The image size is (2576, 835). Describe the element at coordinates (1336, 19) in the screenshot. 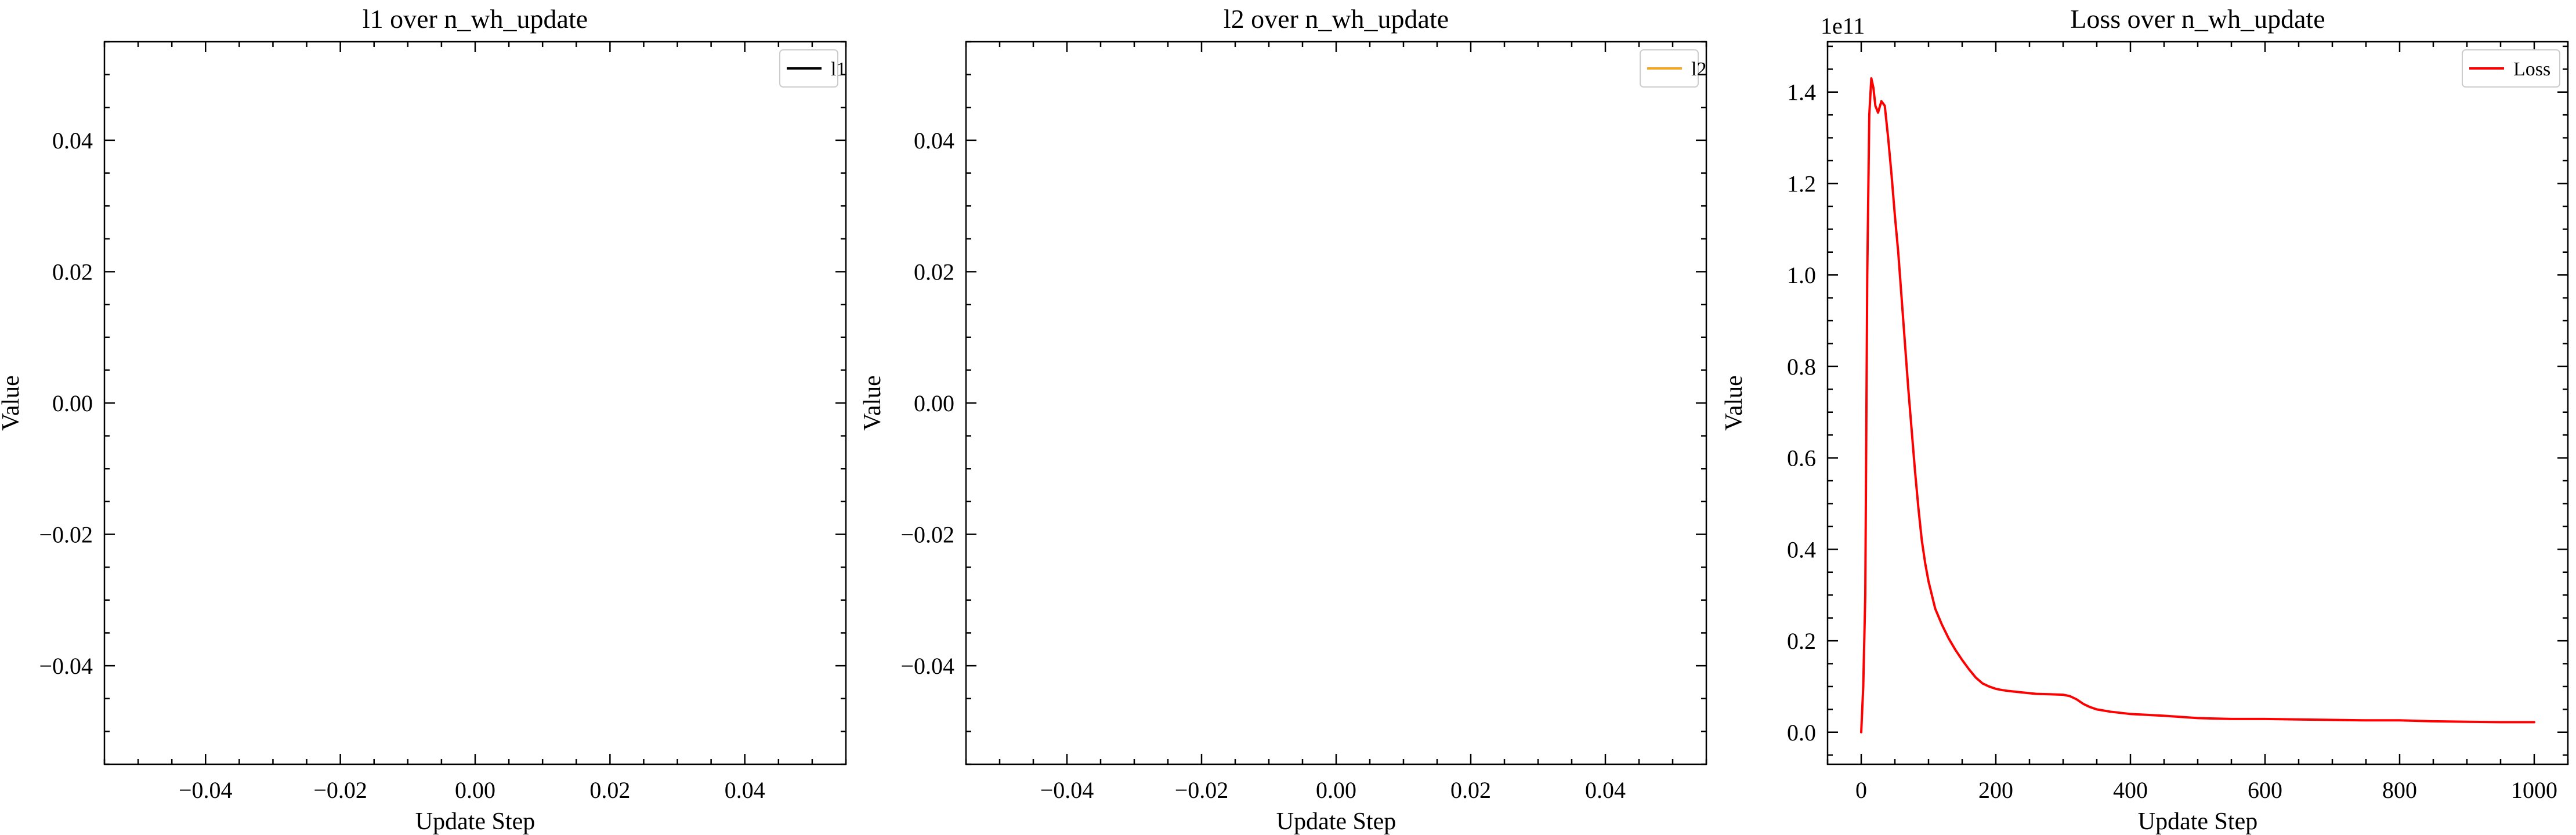

I see `chart-title: l2 over n_wh_update` at that location.